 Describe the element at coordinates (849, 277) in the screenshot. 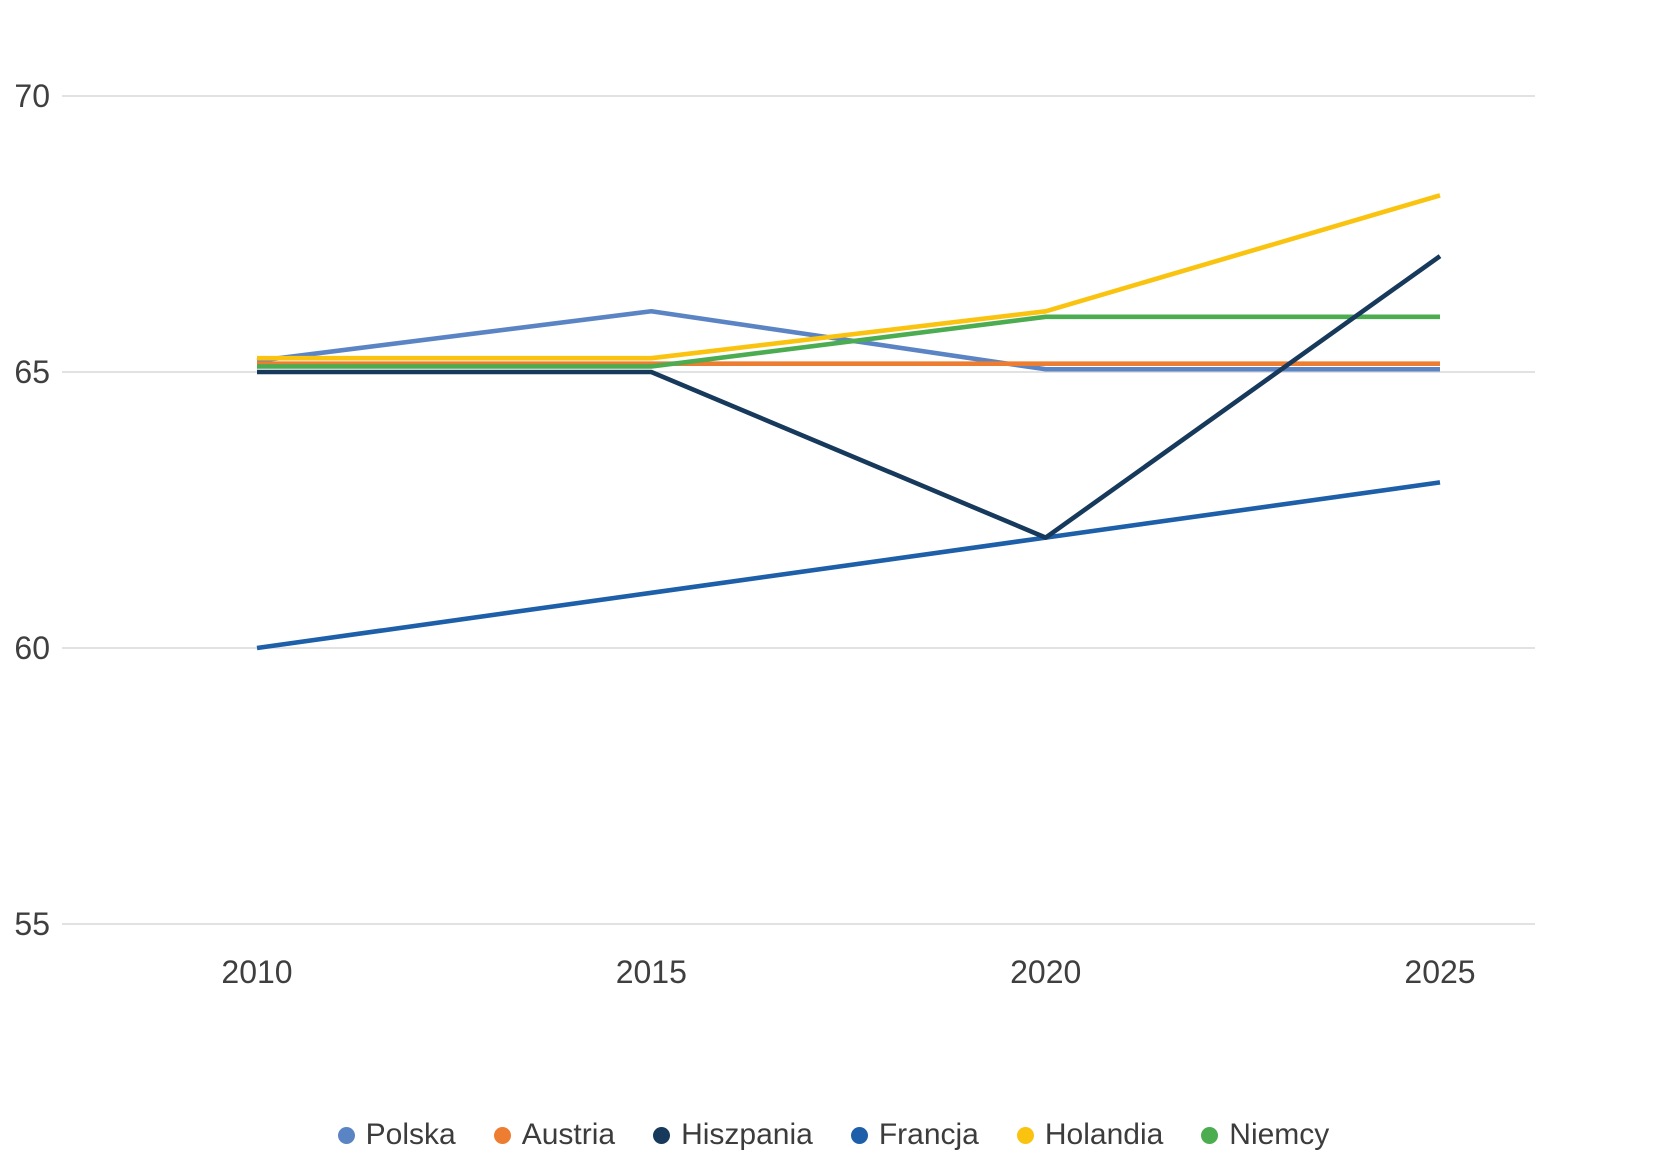

I see `series-line-holandia` at that location.